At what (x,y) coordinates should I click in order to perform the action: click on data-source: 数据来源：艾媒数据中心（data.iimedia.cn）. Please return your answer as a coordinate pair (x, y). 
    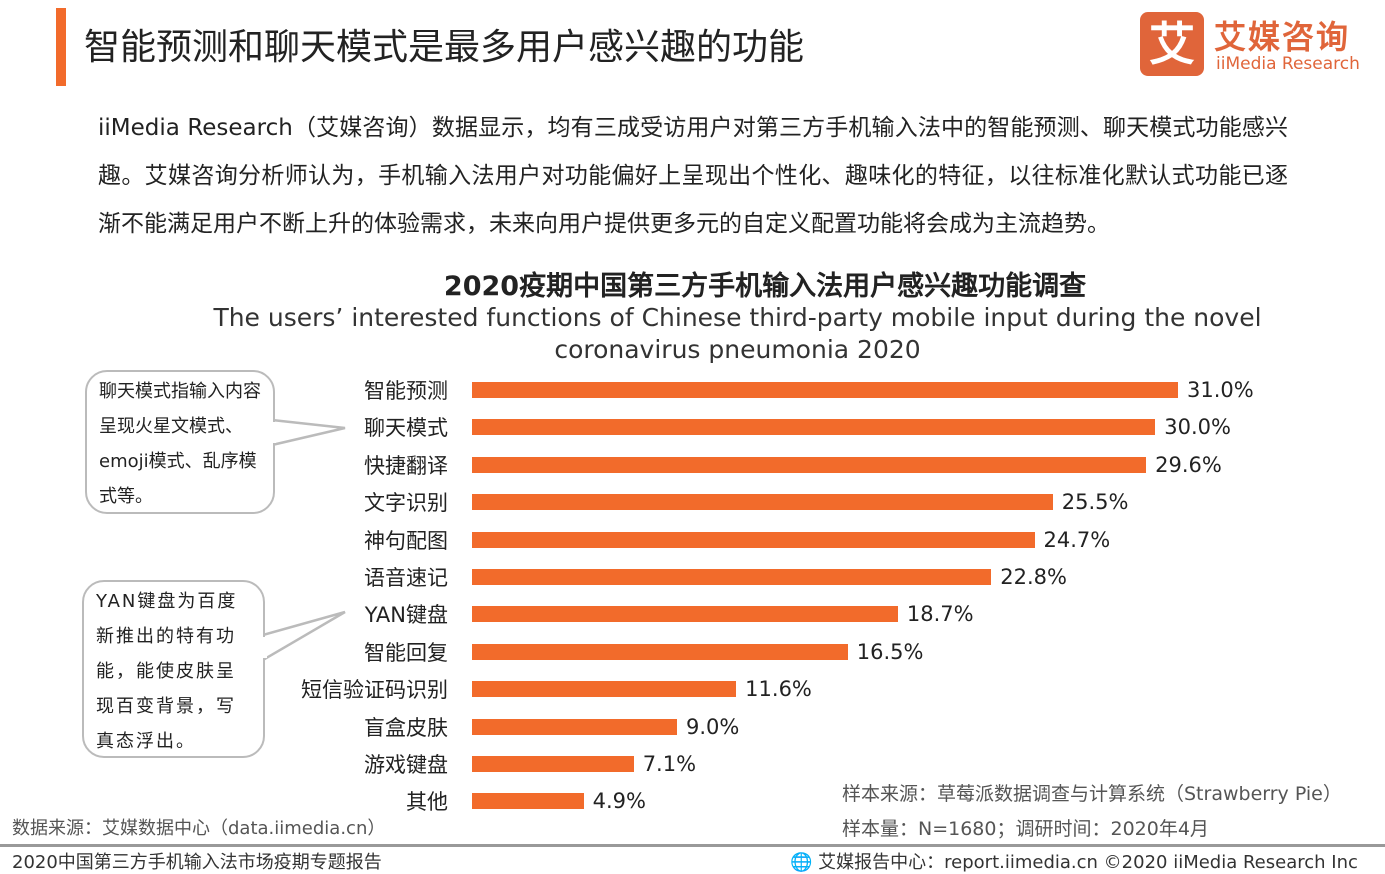
    Looking at the image, I should click on (199, 828).